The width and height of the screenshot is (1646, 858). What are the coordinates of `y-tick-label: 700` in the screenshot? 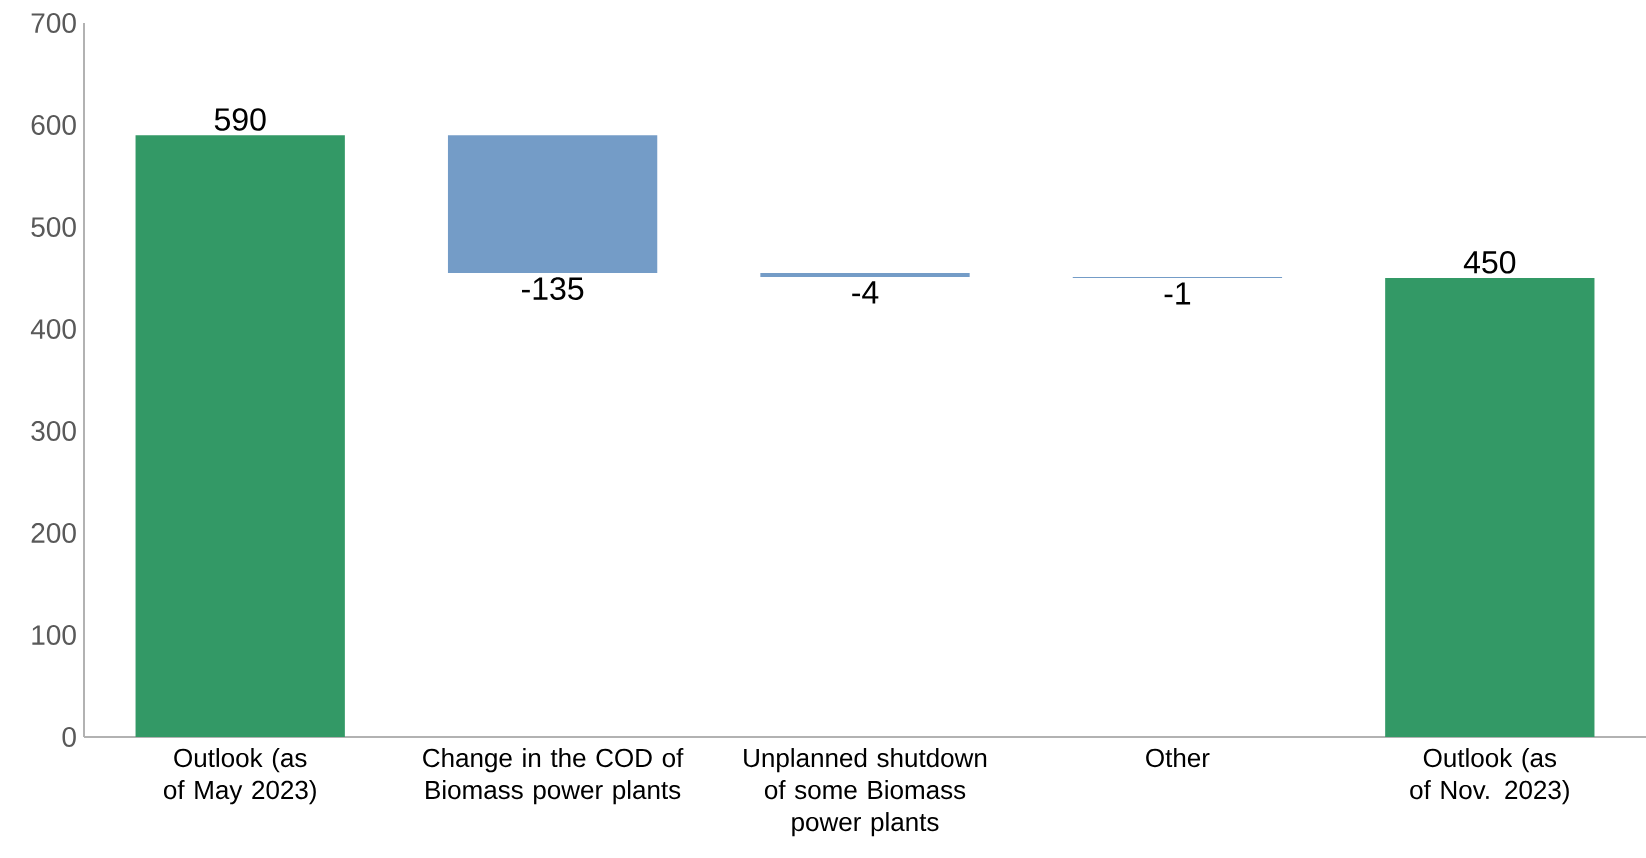 It's located at (53, 23).